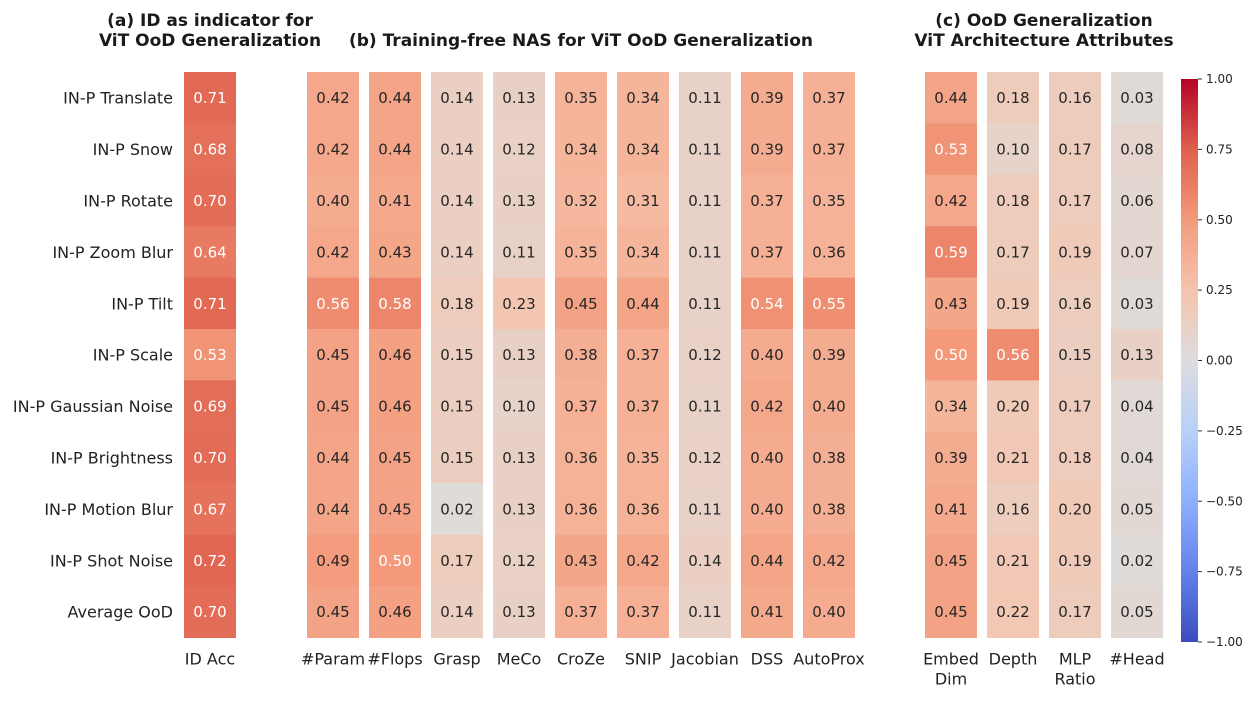  What do you see at coordinates (518, 561) in the screenshot?
I see `cell-value-label: 0.12` at bounding box center [518, 561].